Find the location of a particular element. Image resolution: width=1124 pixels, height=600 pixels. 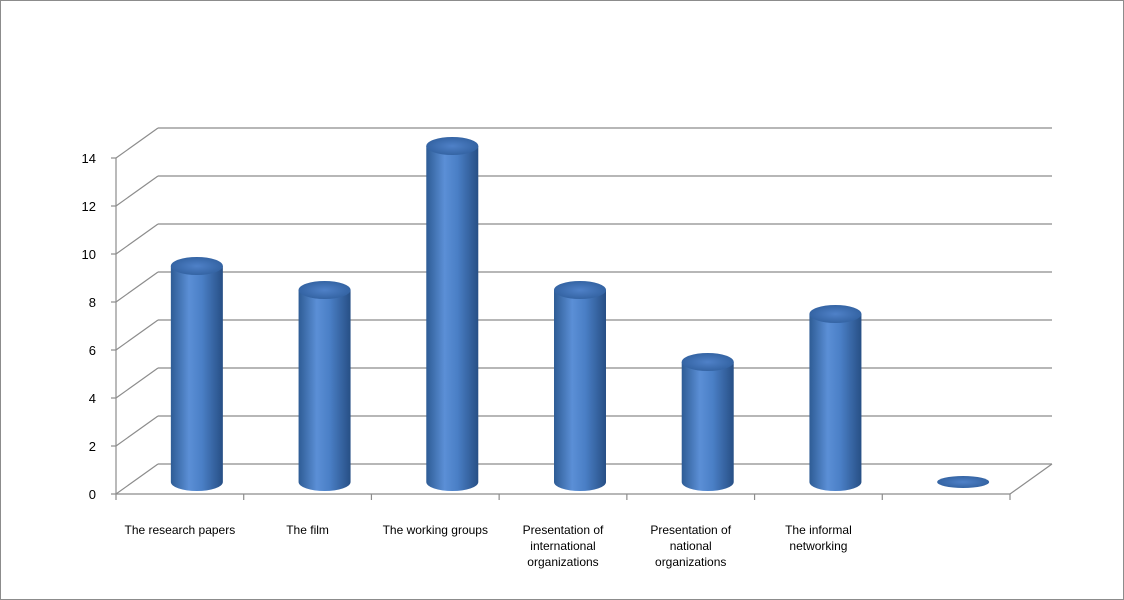

y-tick-label: 0 is located at coordinates (92, 494).